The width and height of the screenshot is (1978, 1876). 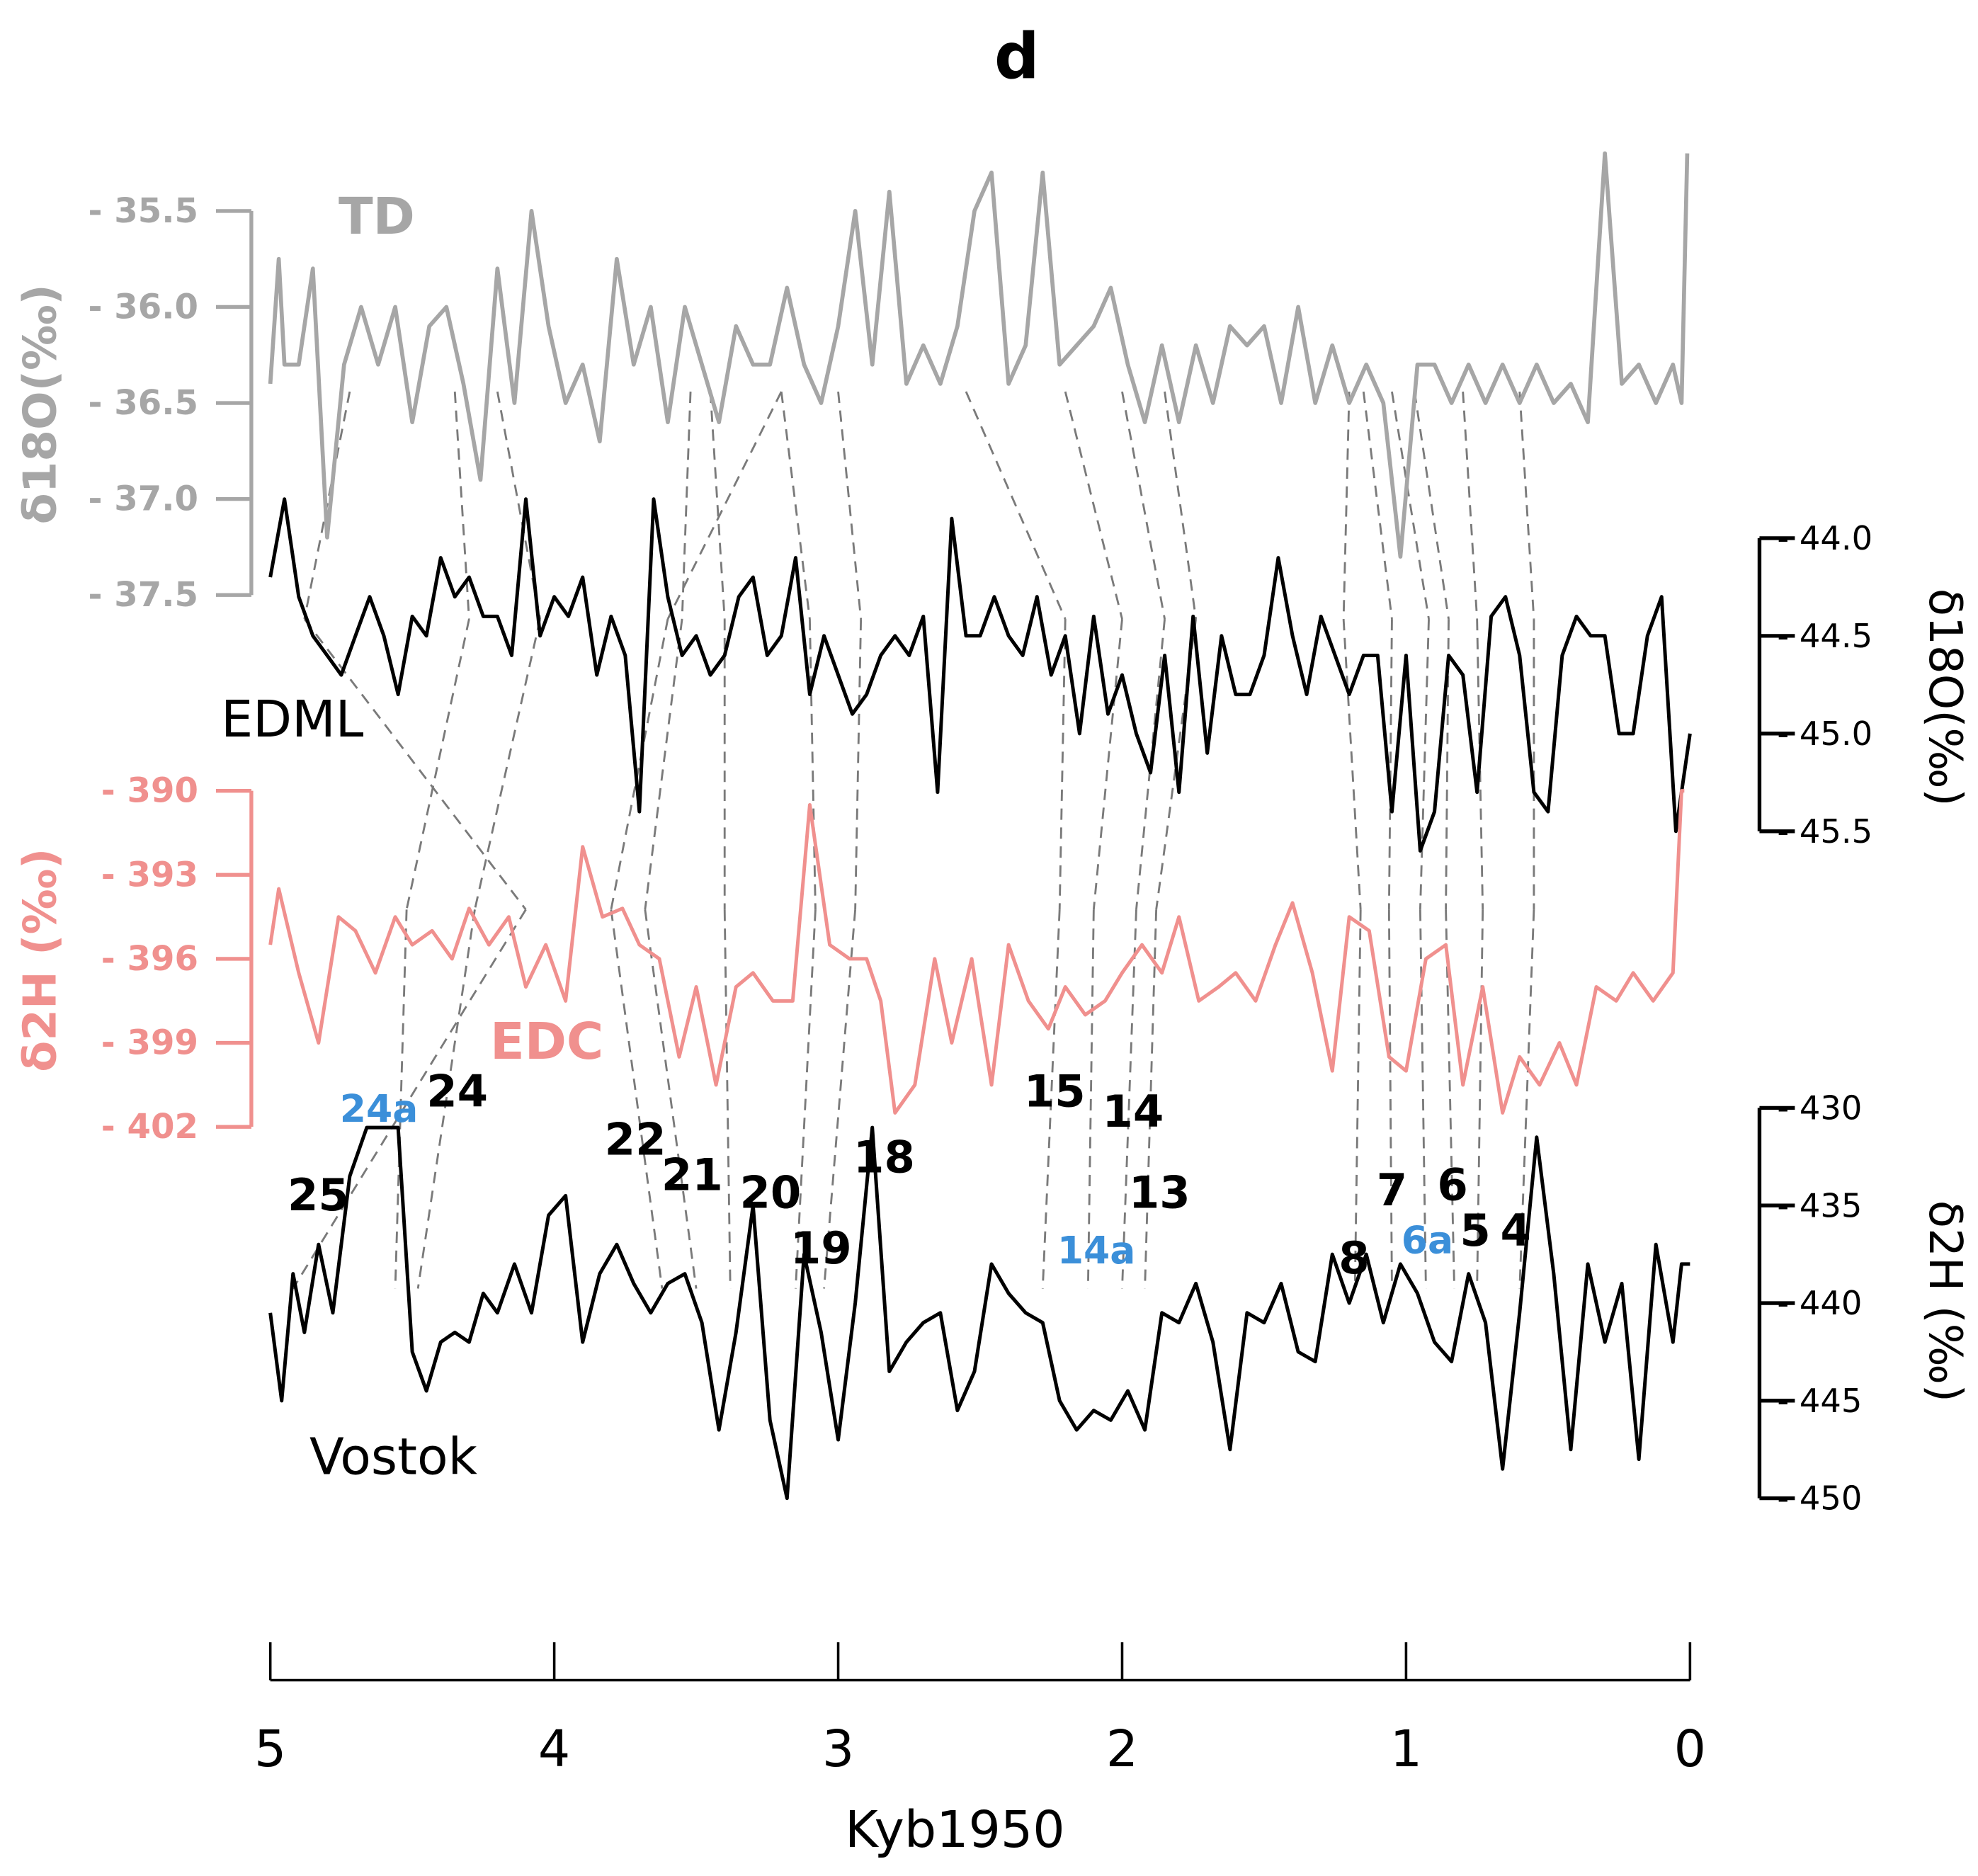 What do you see at coordinates (270, 1748) in the screenshot?
I see `x-tick-label: 5` at bounding box center [270, 1748].